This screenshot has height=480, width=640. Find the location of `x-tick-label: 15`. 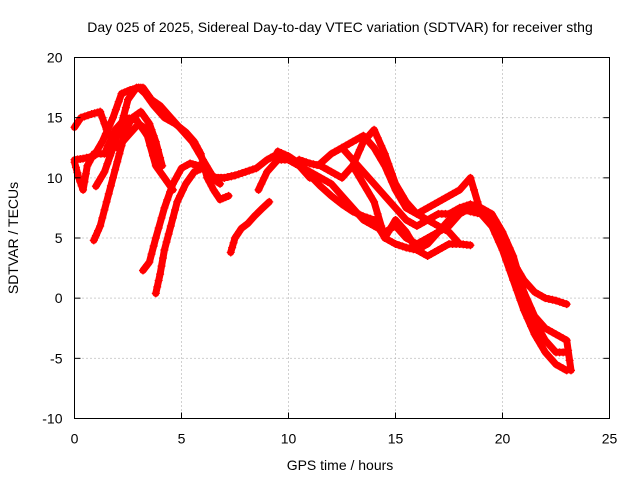

x-tick-label: 15 is located at coordinates (396, 439).